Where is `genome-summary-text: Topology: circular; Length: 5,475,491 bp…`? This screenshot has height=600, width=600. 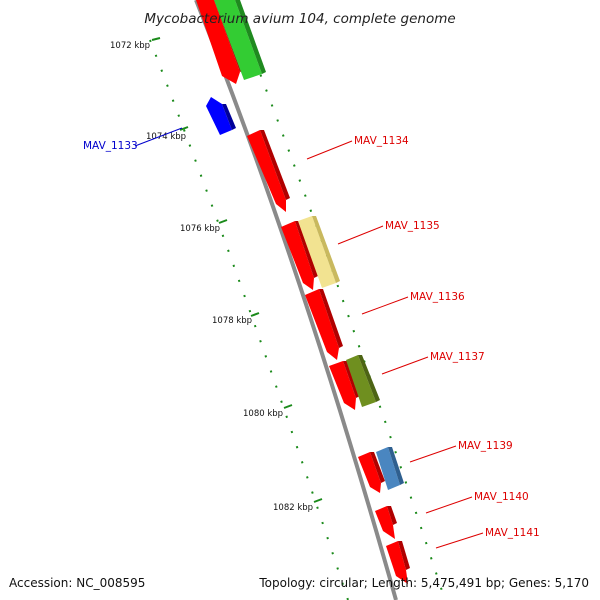
genome-summary-text: Topology: circular; Length: 5,475,491 bp… is located at coordinates (423, 583).